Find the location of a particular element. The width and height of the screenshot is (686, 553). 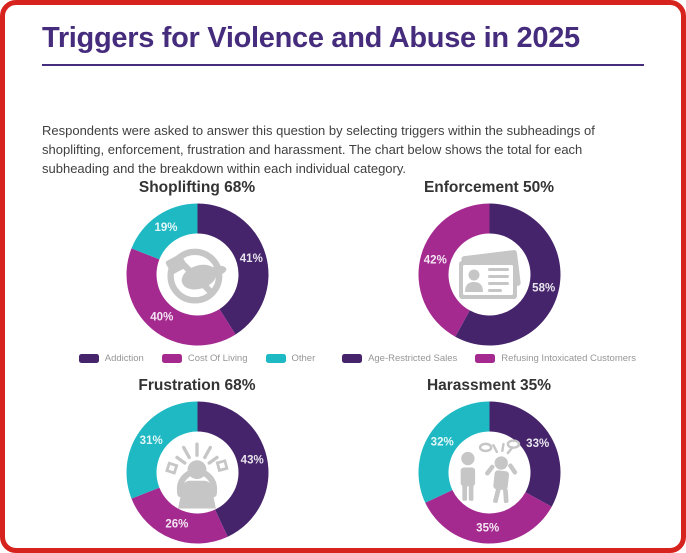

segment-value-label: 26% is located at coordinates (176, 525).